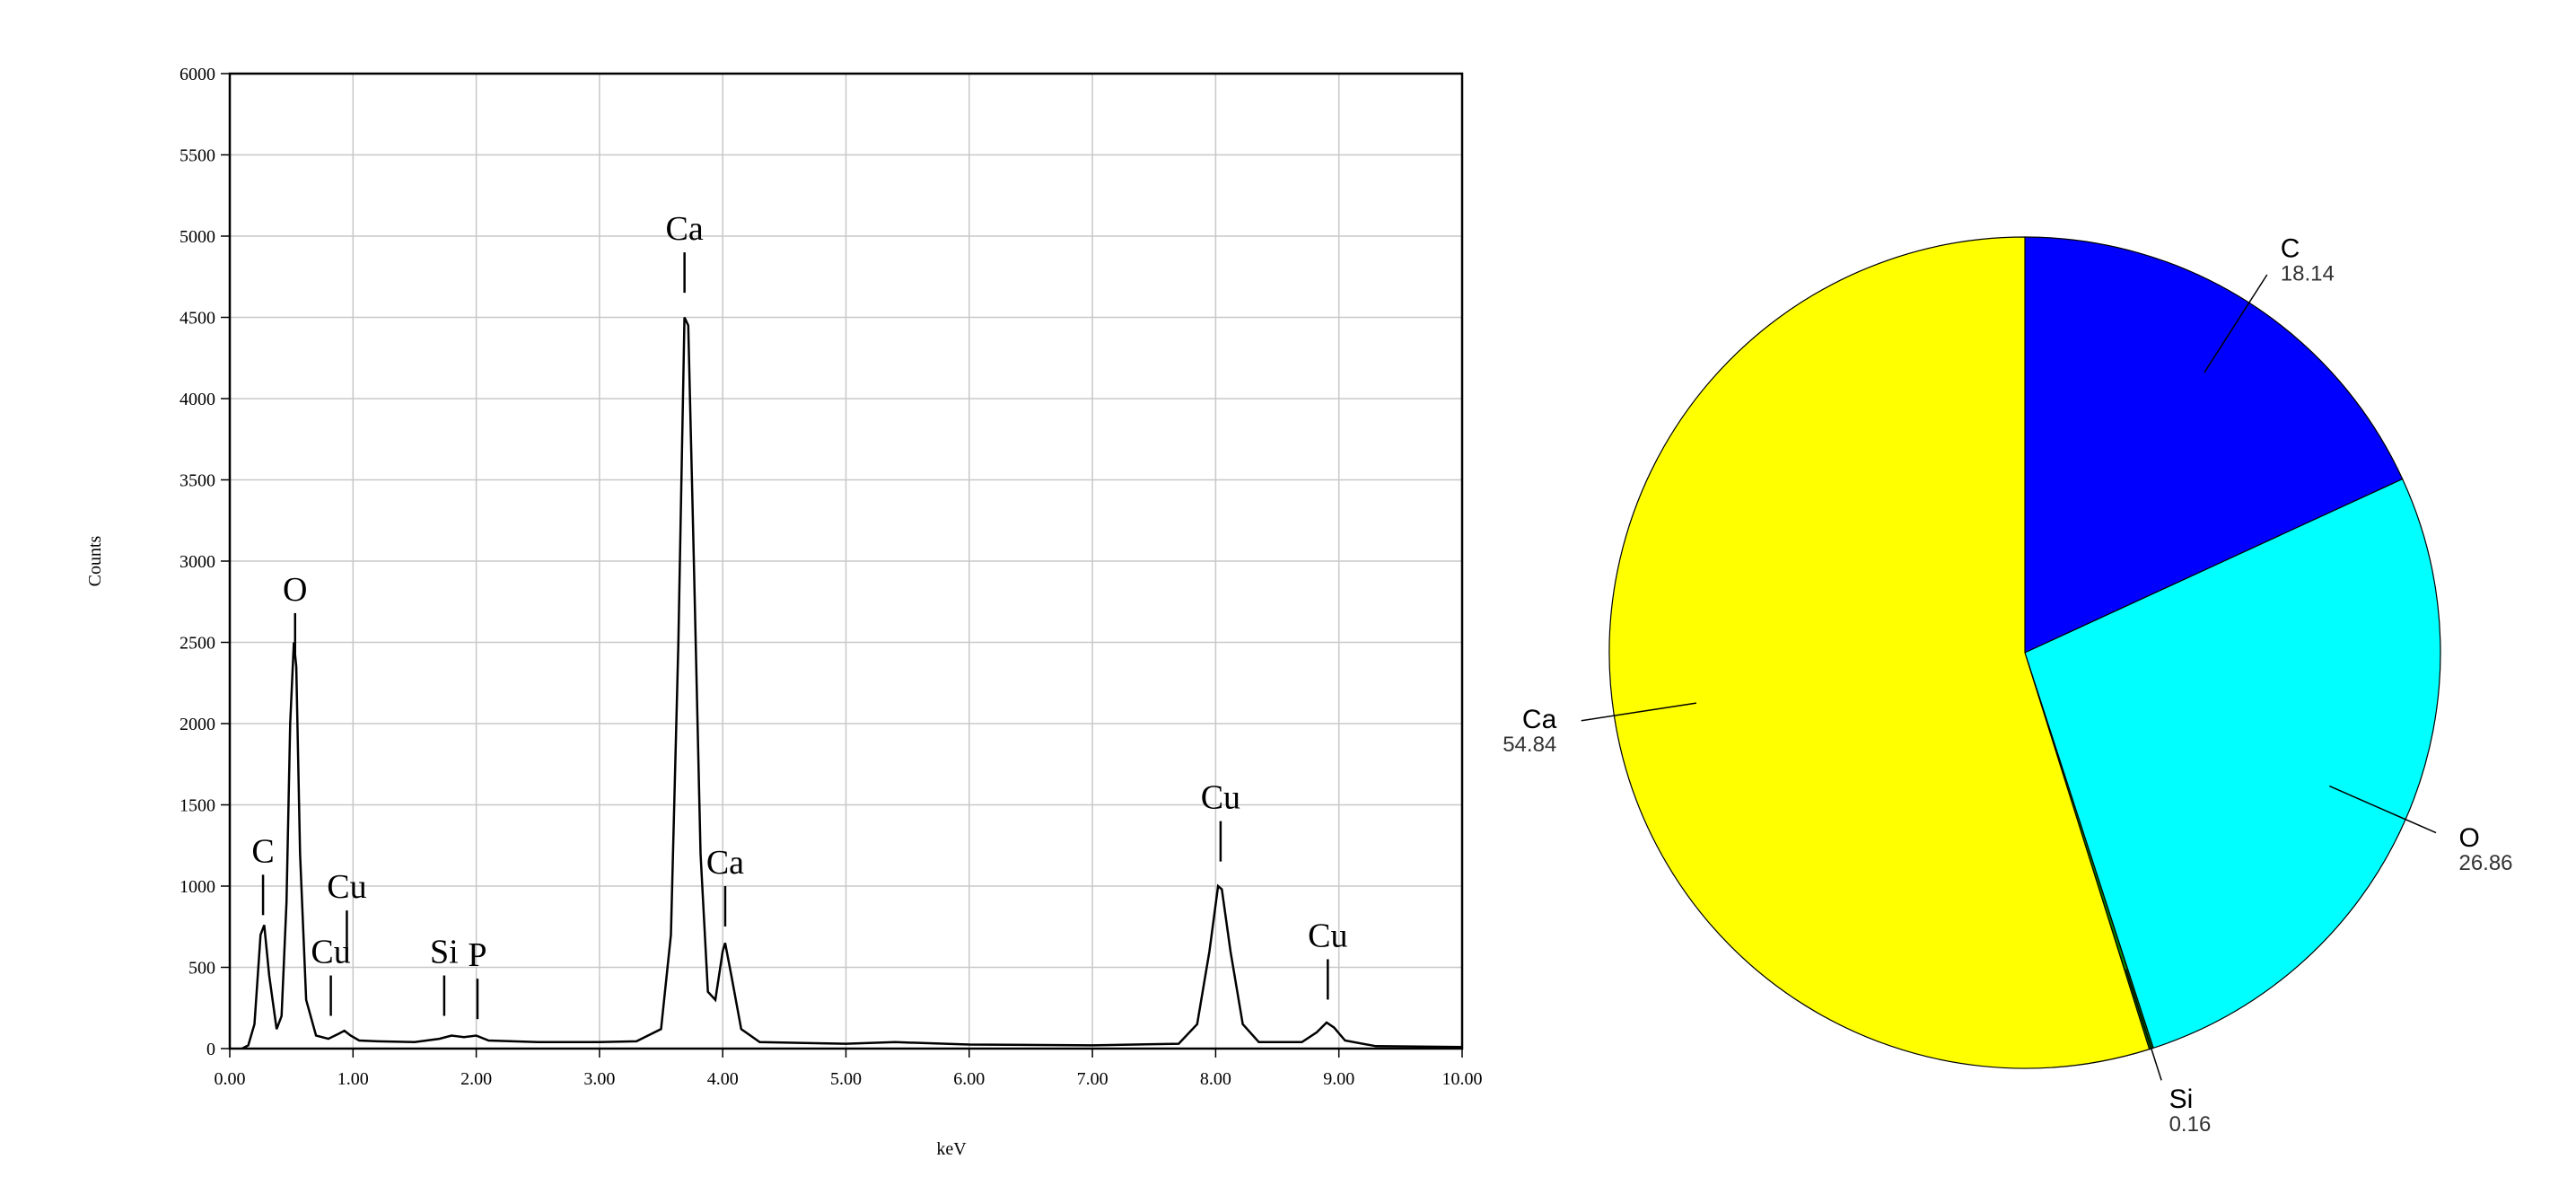 The image size is (2576, 1203). Describe the element at coordinates (197, 319) in the screenshot. I see `y-tick-label: 4500` at that location.